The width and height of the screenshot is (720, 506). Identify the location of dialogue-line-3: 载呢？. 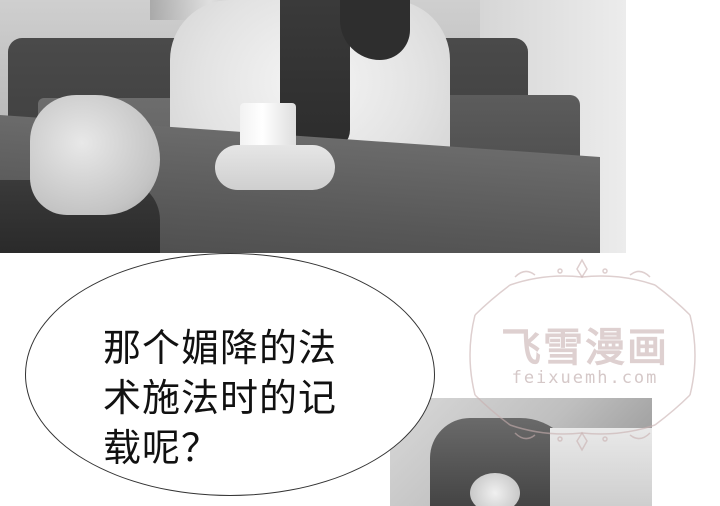
(238, 448).